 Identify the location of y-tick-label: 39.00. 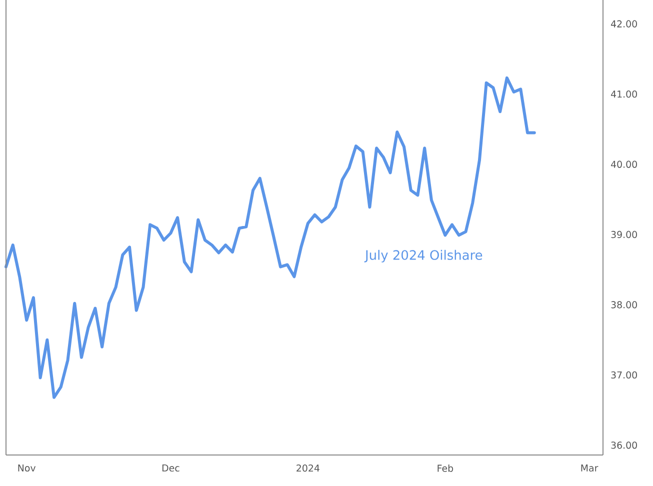
(624, 234).